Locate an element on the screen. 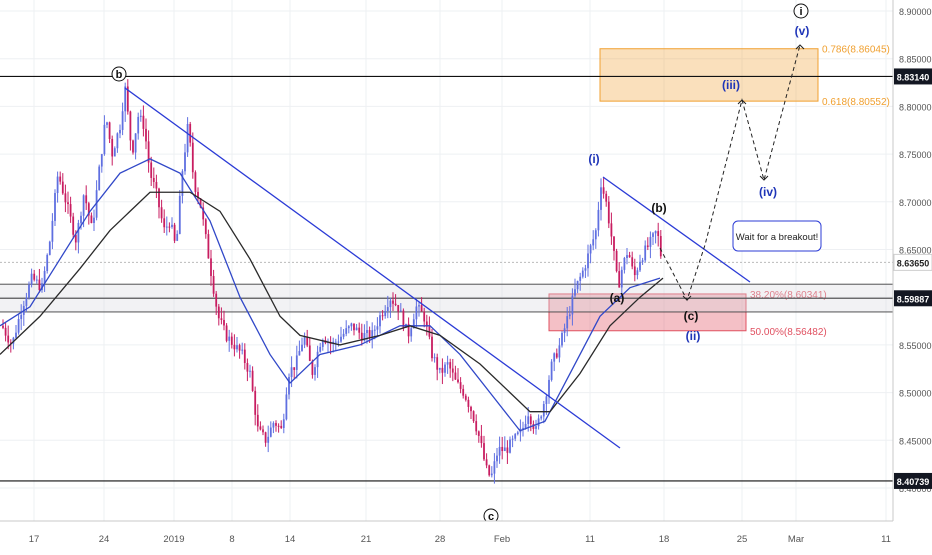 This screenshot has width=932, height=555. wave-label-5: (iii) is located at coordinates (731, 85).